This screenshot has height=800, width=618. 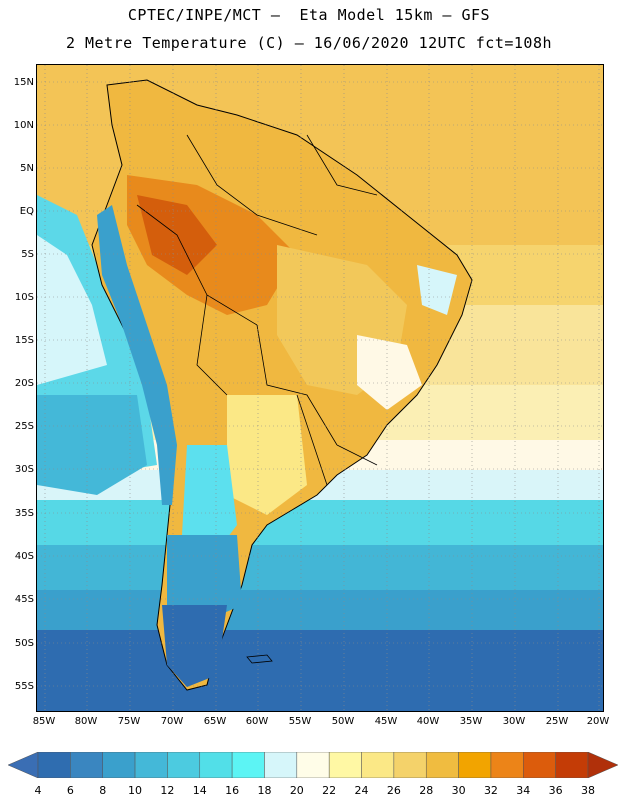 What do you see at coordinates (296, 790) in the screenshot?
I see `colorbar-tick-label: 20` at bounding box center [296, 790].